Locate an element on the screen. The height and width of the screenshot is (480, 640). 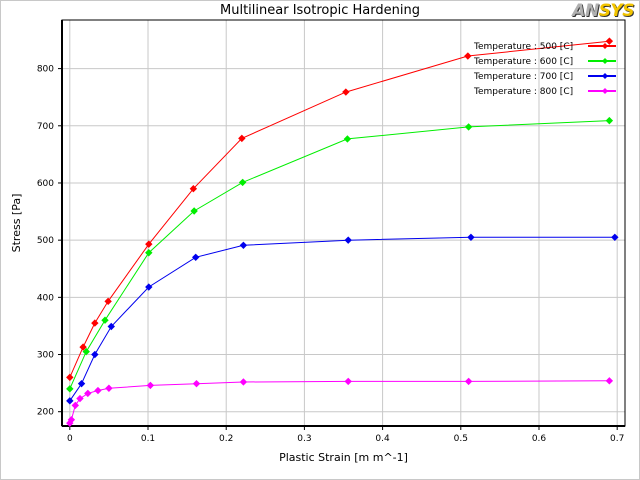
x-tick-label: 0.6 is located at coordinates (539, 439).